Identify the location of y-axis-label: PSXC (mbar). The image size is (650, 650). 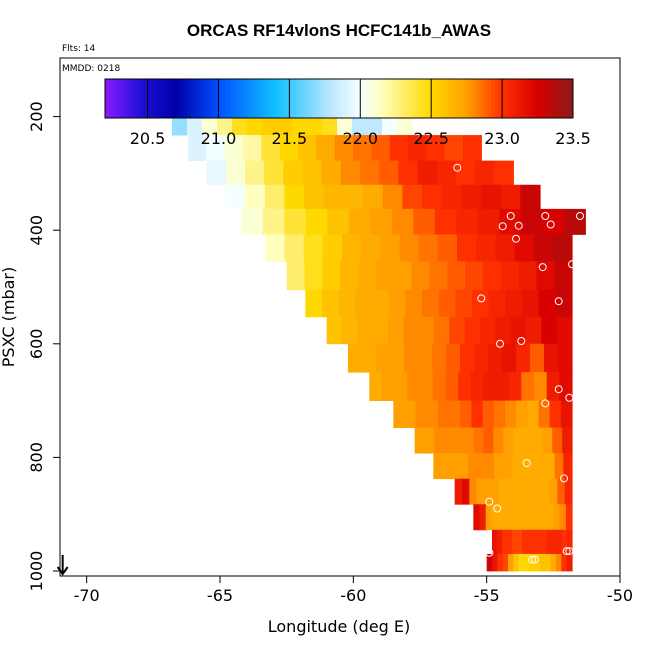
(9, 317).